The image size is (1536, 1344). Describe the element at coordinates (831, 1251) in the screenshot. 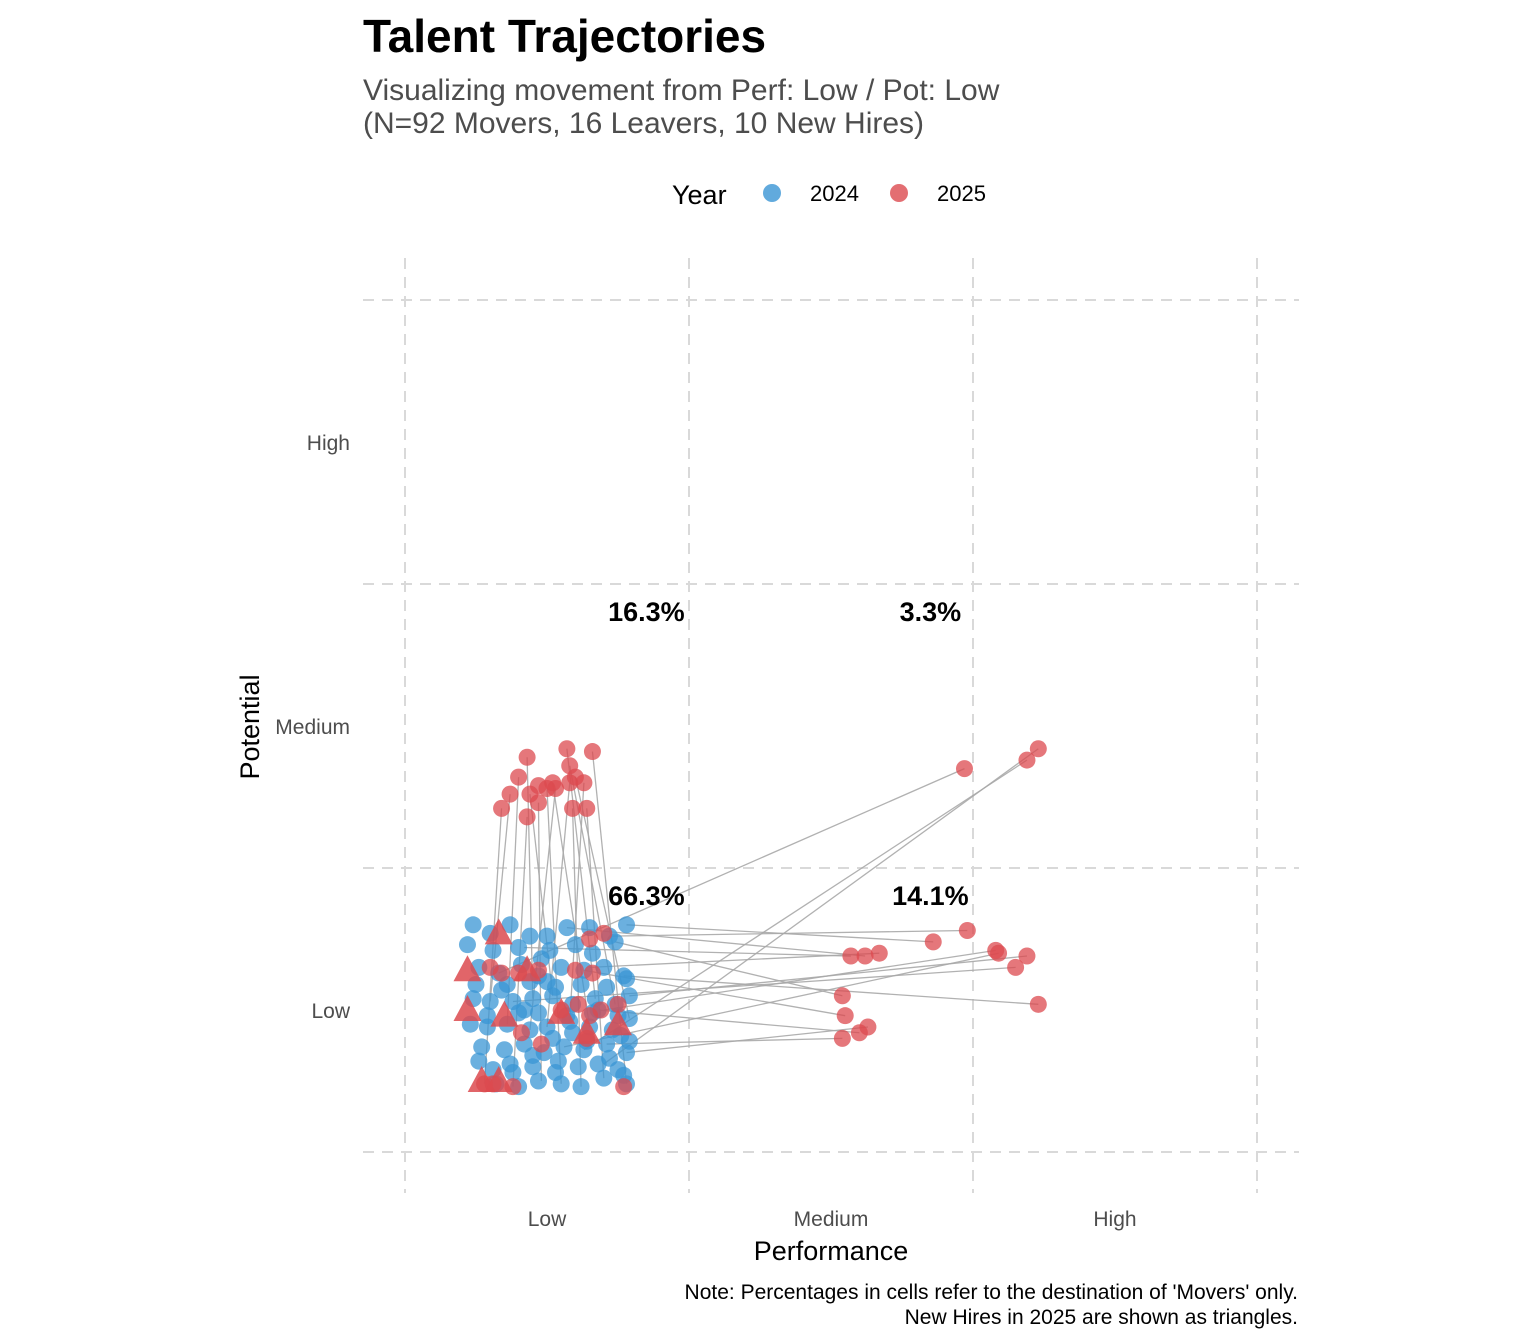

I see `x-axis-title: Performance` at that location.